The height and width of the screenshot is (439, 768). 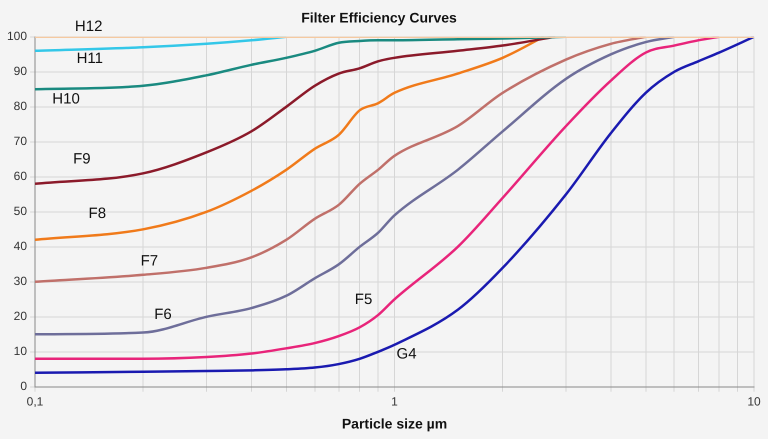 I want to click on y-tick-label: 20, so click(x=21, y=316).